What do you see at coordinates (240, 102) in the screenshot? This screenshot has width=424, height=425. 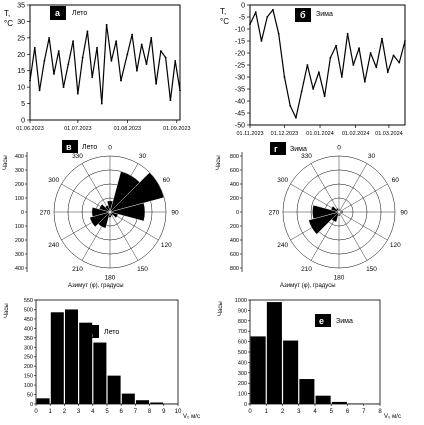 I see `y-tick-label: -40` at bounding box center [240, 102].